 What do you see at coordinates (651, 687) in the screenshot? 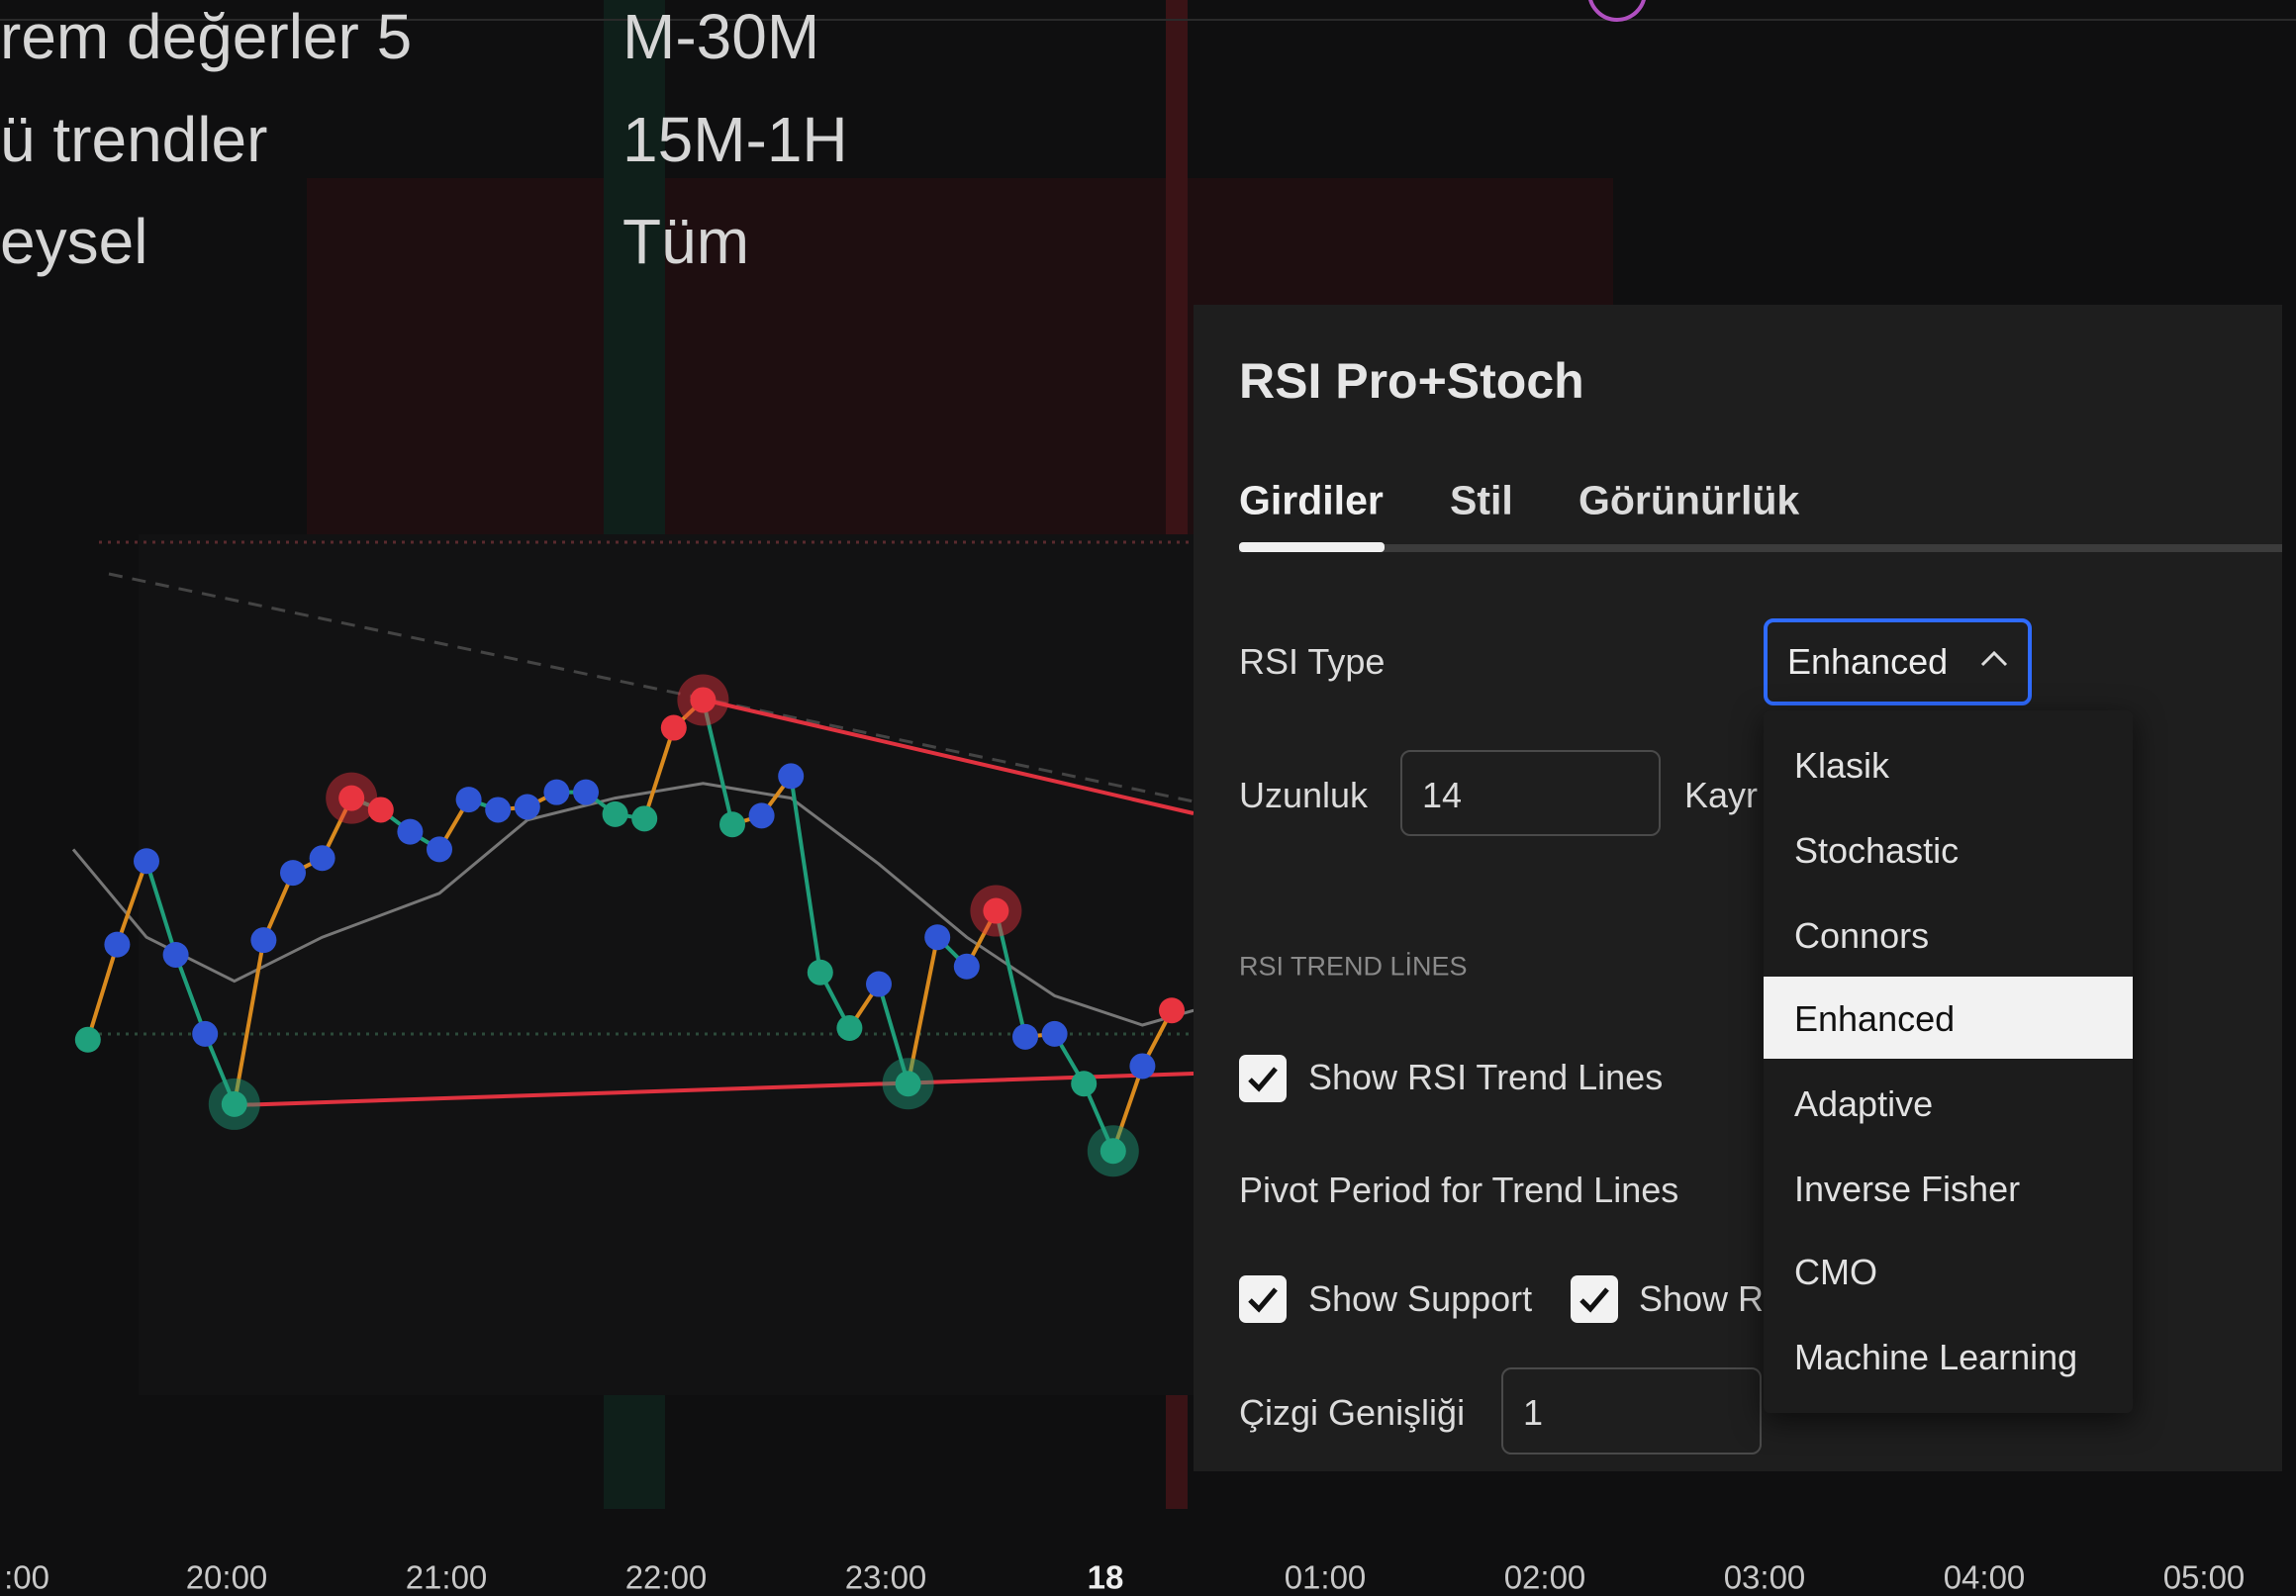
I see `dashed-trend` at bounding box center [651, 687].